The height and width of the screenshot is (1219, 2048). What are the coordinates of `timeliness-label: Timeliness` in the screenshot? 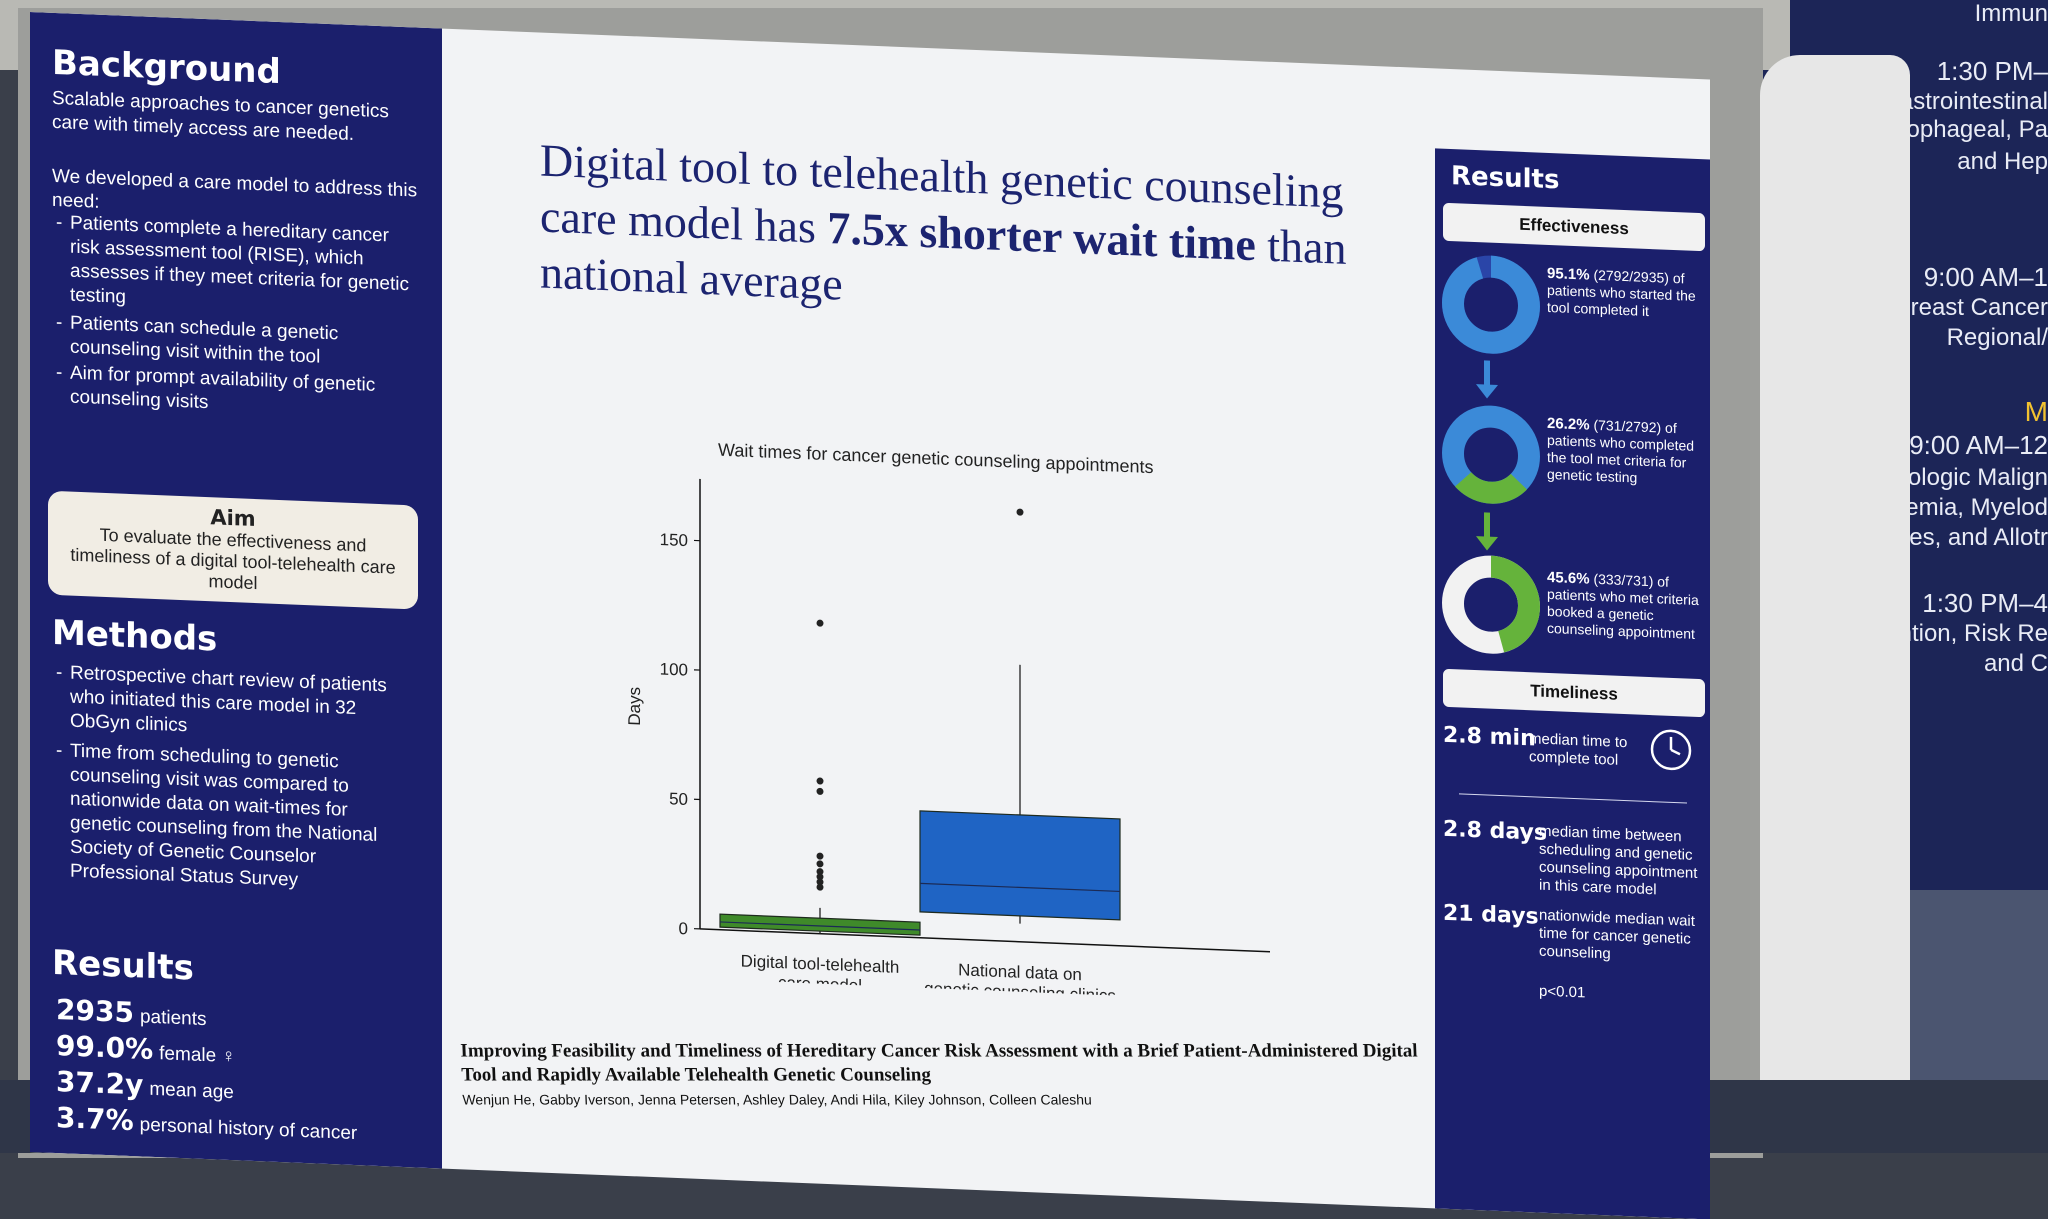 It's located at (1574, 693).